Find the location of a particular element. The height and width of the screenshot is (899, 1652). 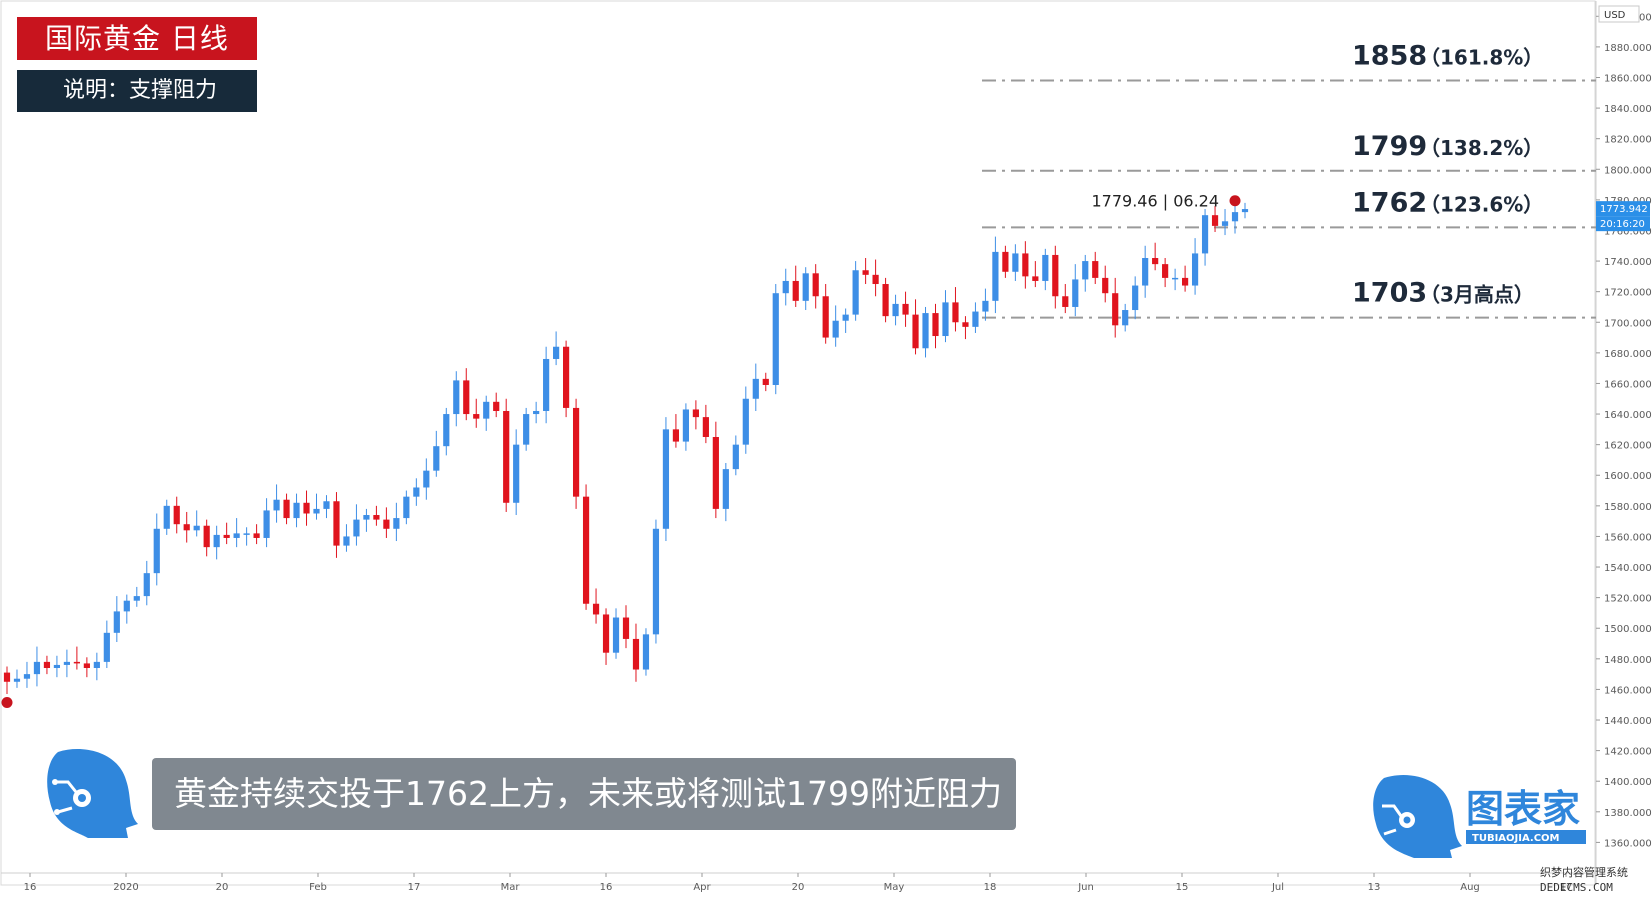

high-annotation: 1779.46 | 06.24 is located at coordinates (1155, 201).